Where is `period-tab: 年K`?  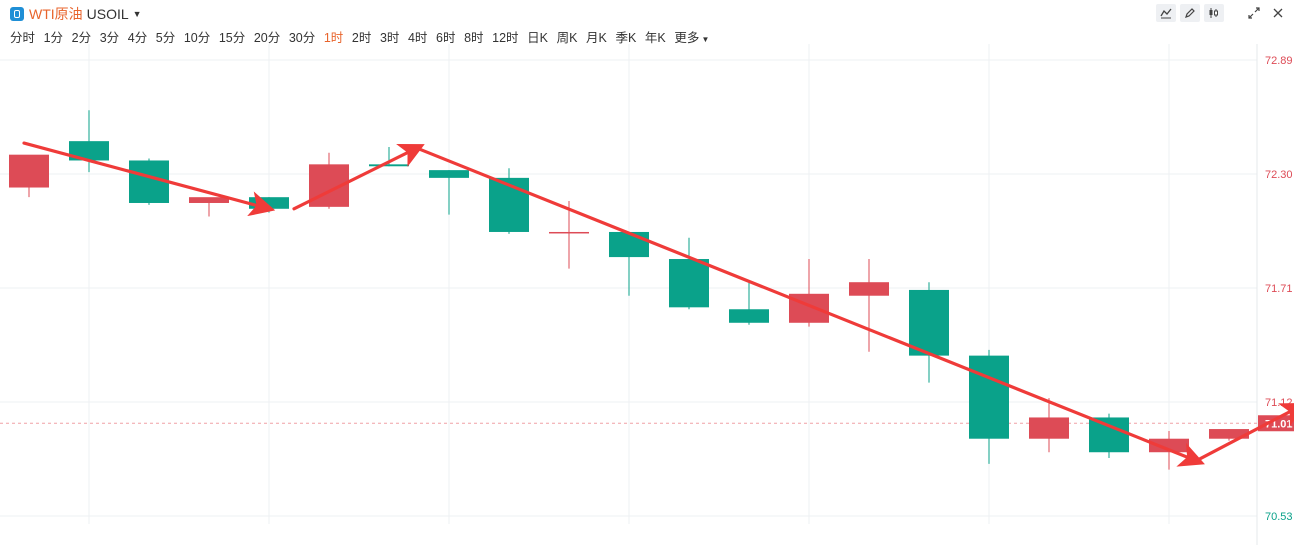 period-tab: 年K is located at coordinates (655, 38).